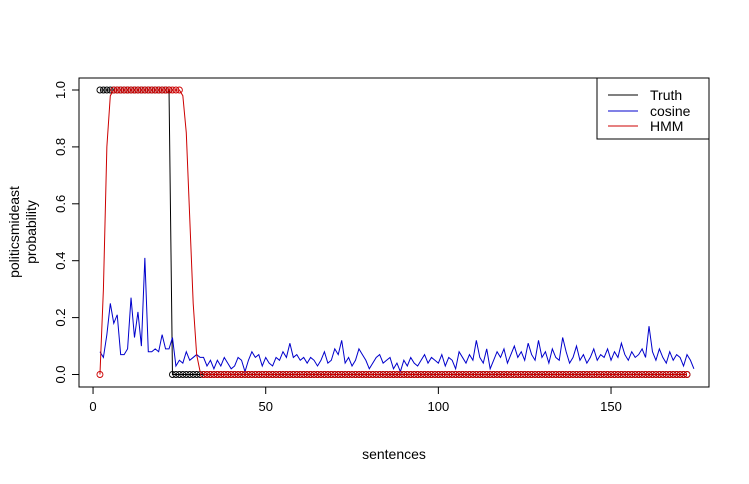 The width and height of the screenshot is (749, 484). I want to click on legend-label-hmm: HMM, so click(666, 126).